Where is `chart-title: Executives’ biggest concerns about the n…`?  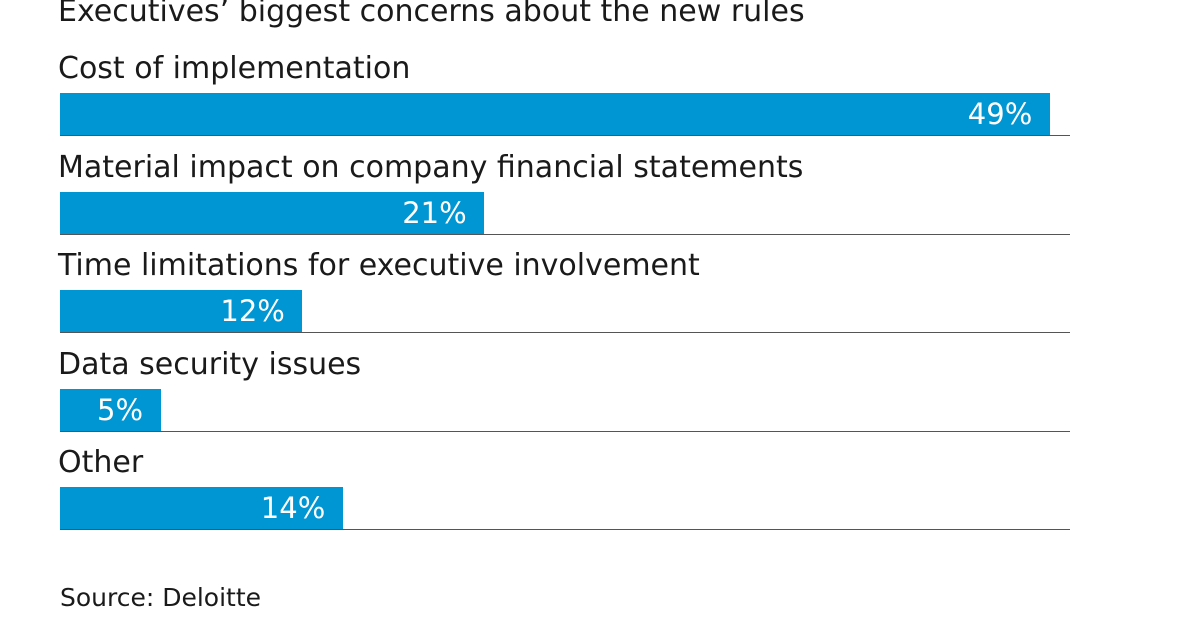 chart-title: Executives’ biggest concerns about the n… is located at coordinates (431, 14).